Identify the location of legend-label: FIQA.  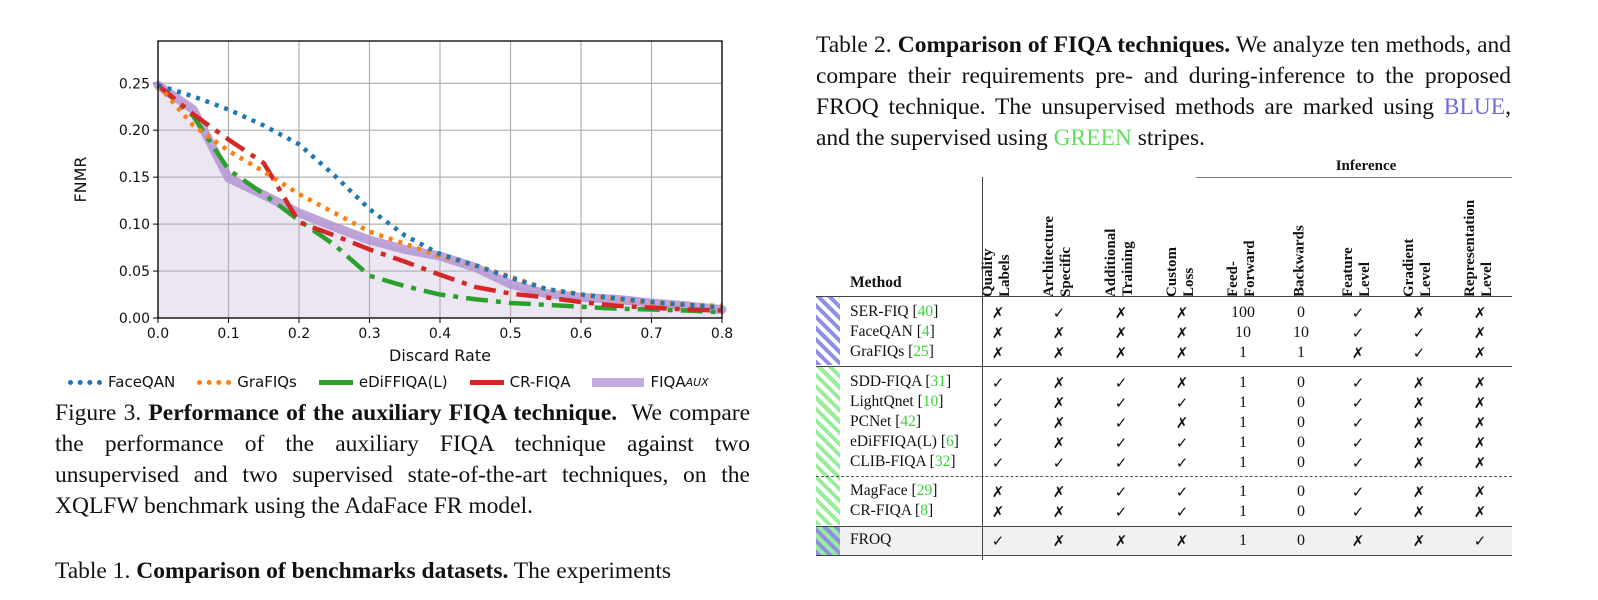
(668, 382).